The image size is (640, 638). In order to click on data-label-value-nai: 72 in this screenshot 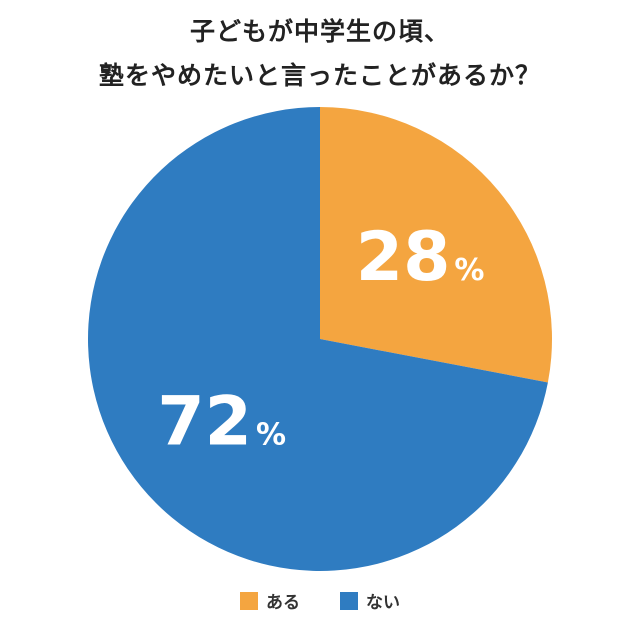, I will do `click(204, 421)`.